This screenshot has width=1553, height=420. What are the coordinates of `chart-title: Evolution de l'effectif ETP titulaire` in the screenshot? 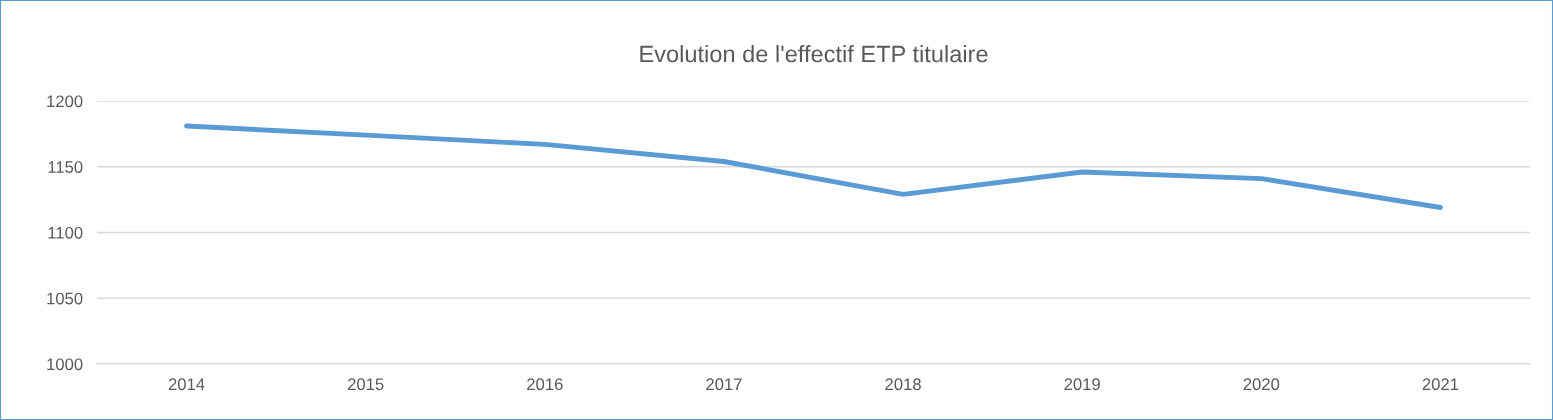 It's located at (814, 54).